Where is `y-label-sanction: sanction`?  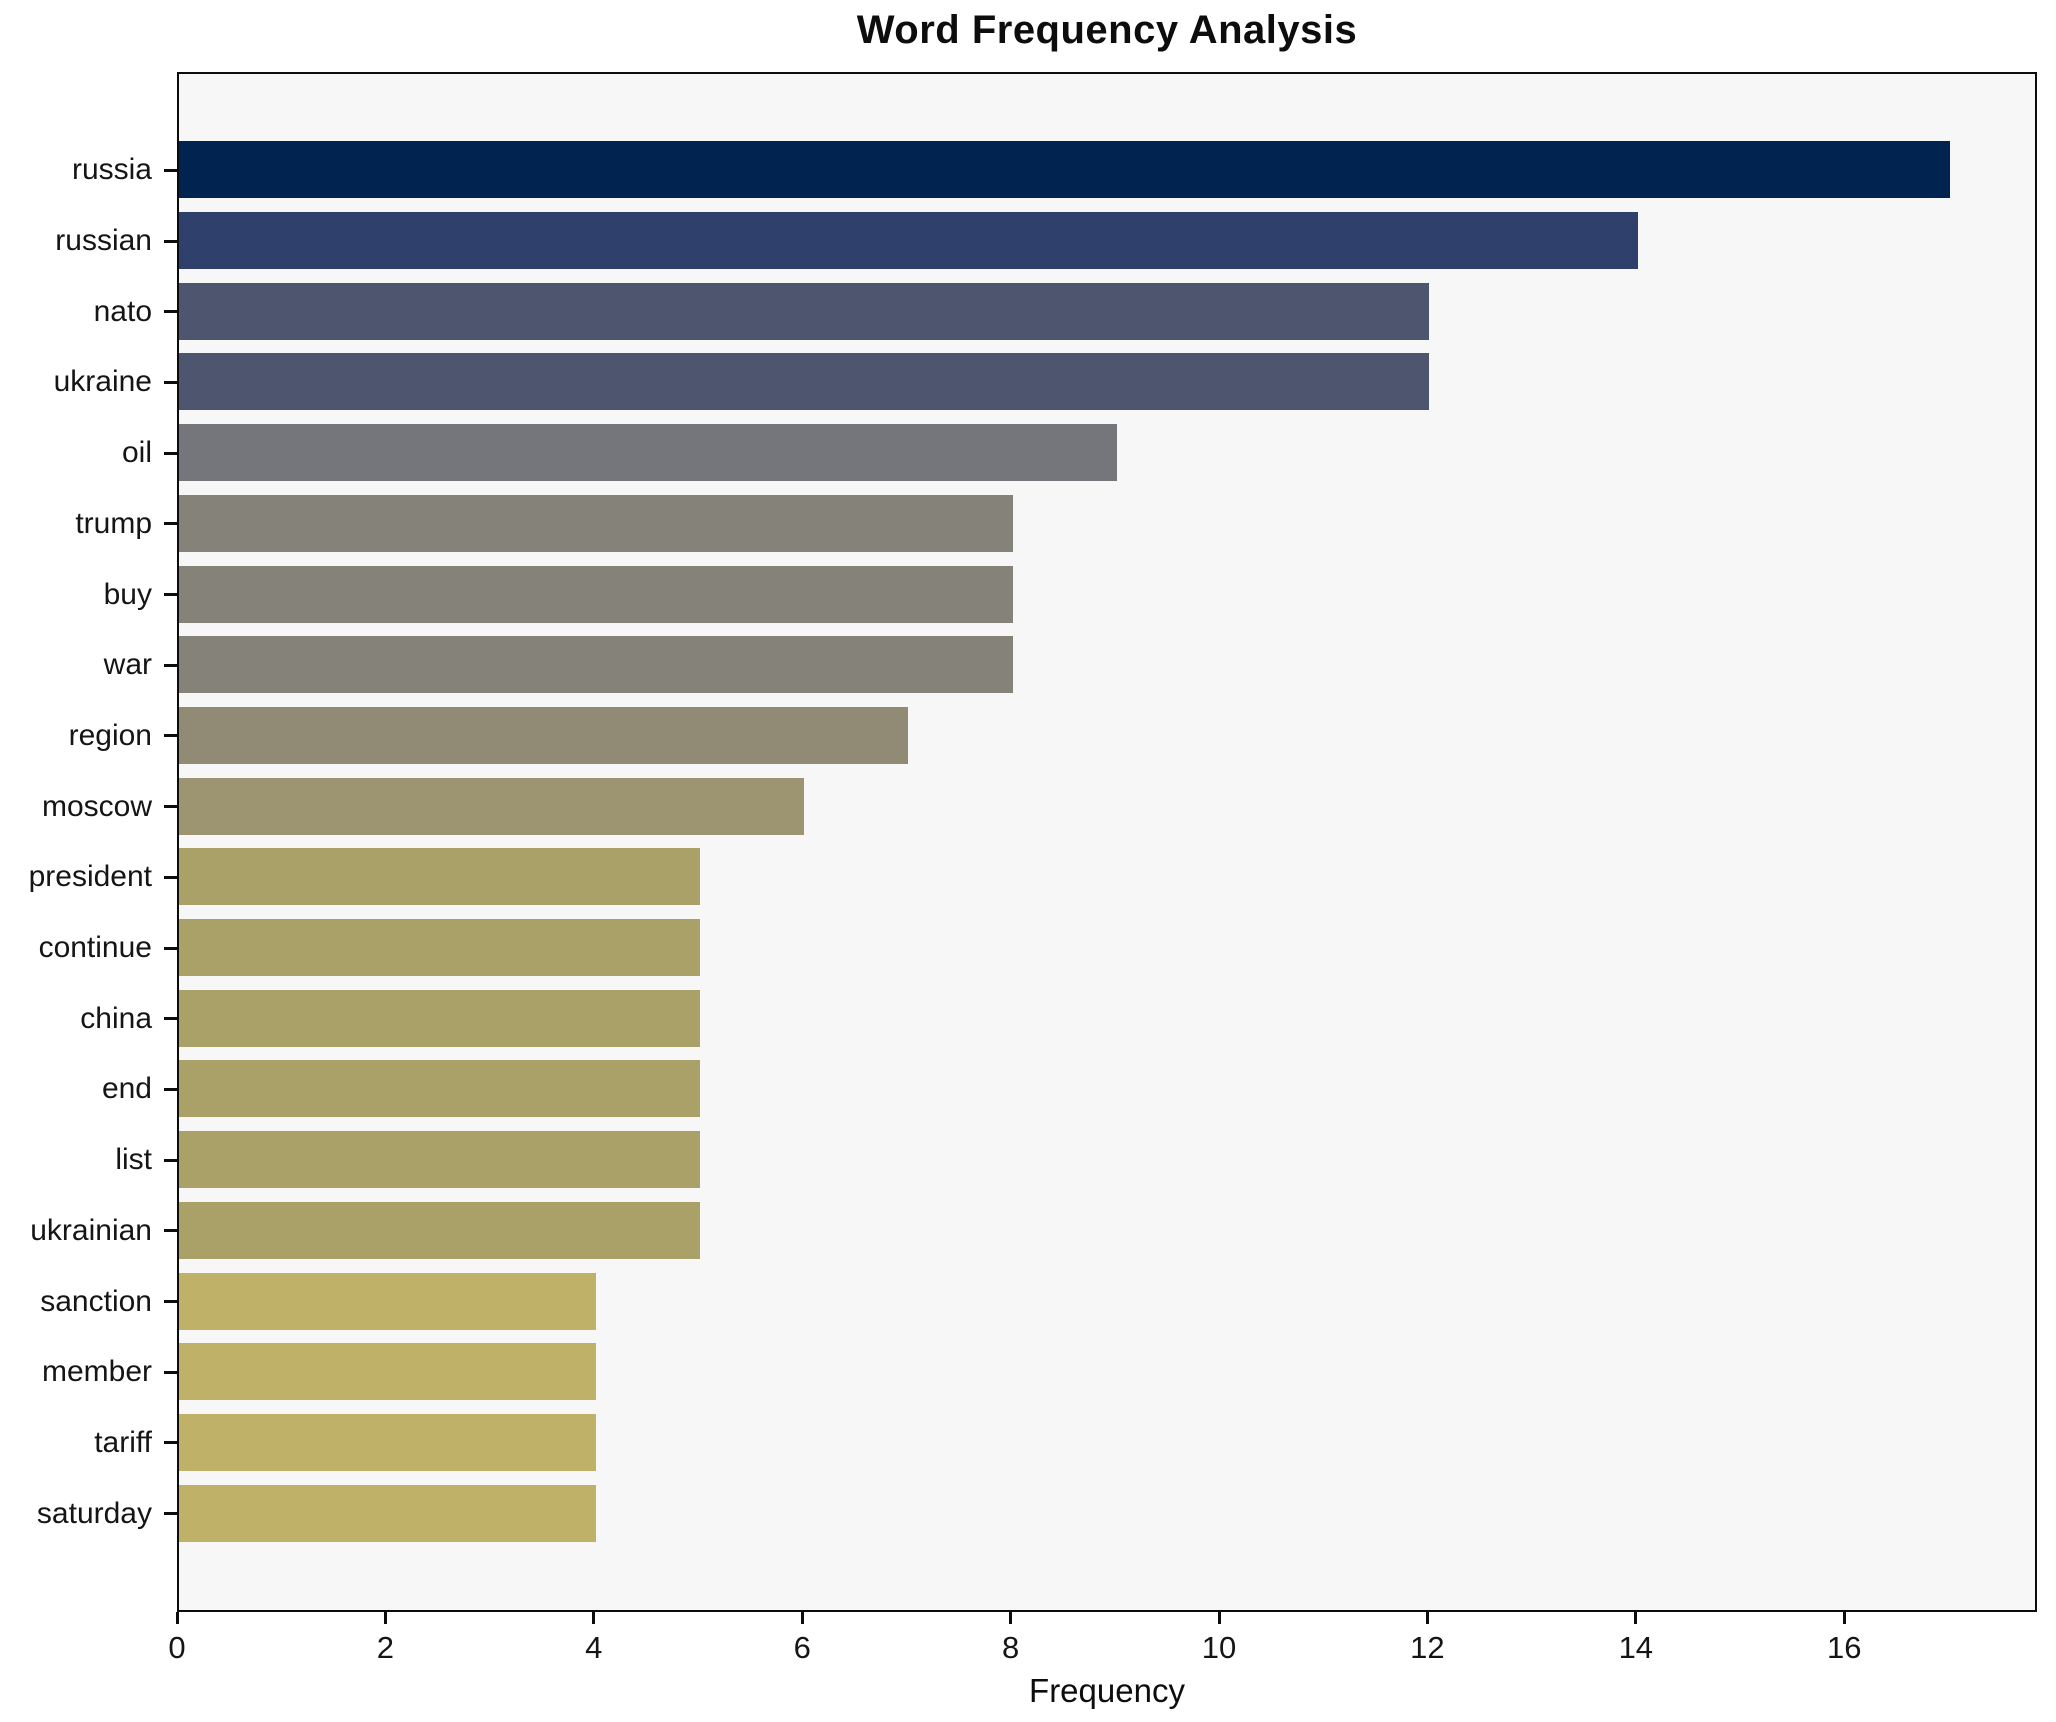 y-label-sanction: sanction is located at coordinates (96, 1301).